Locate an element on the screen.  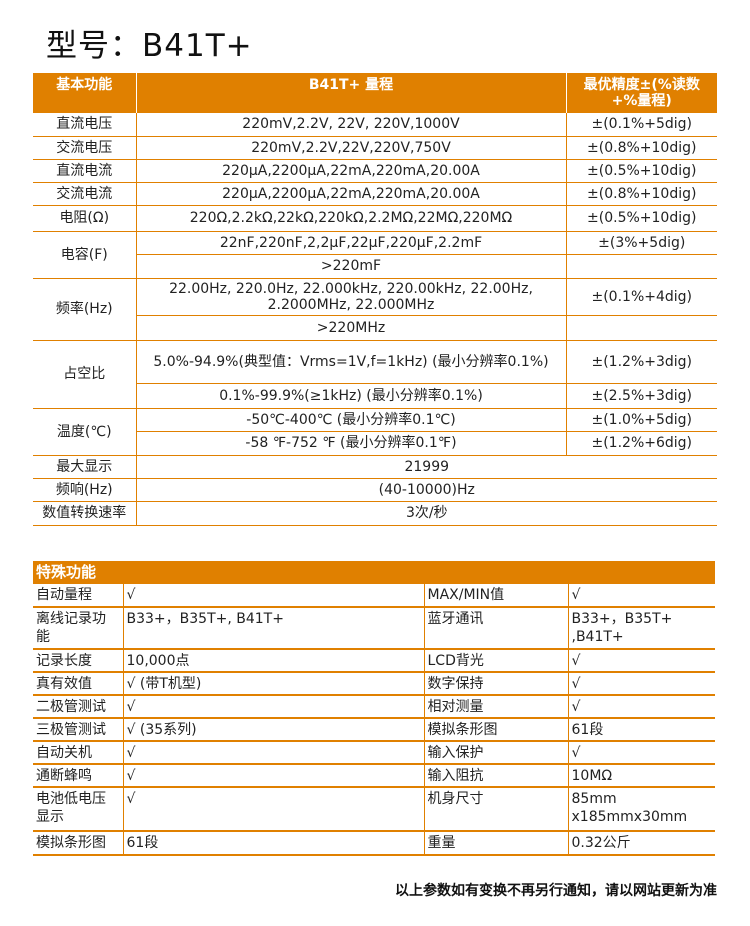
value-cell: B33+，B35T+ ,B41T+ is located at coordinates (641, 628).